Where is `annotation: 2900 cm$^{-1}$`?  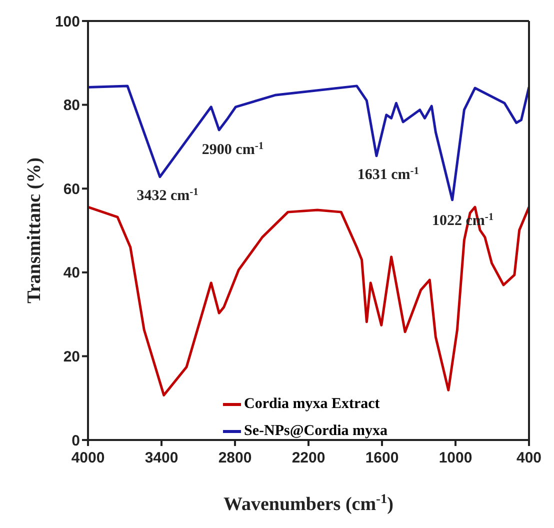 annotation: 2900 cm$^{-1}$ is located at coordinates (233, 149).